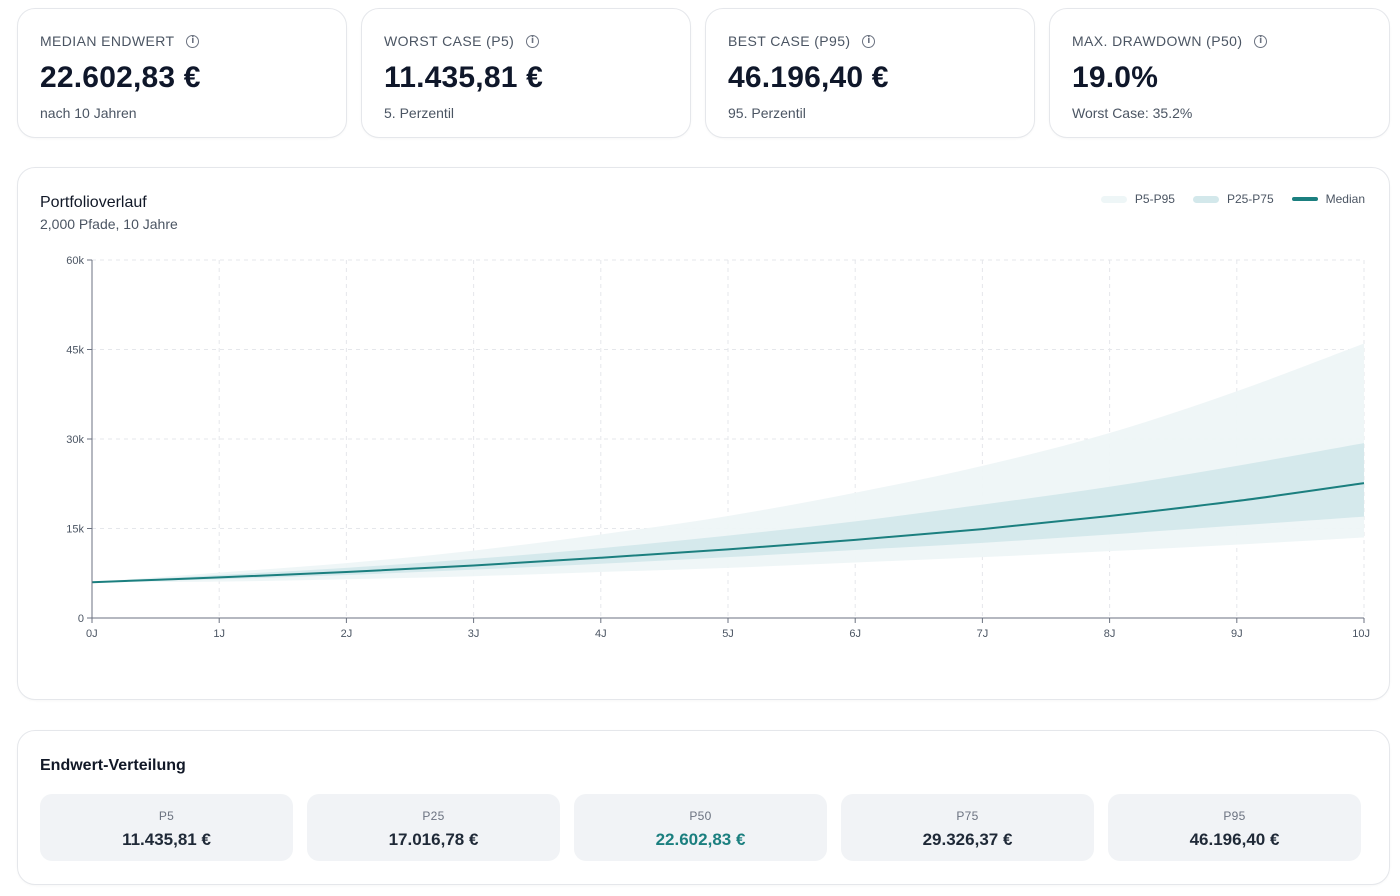 The width and height of the screenshot is (1400, 896). Describe the element at coordinates (1234, 839) in the screenshot. I see `distribution-value: 46.196,40 €` at that location.